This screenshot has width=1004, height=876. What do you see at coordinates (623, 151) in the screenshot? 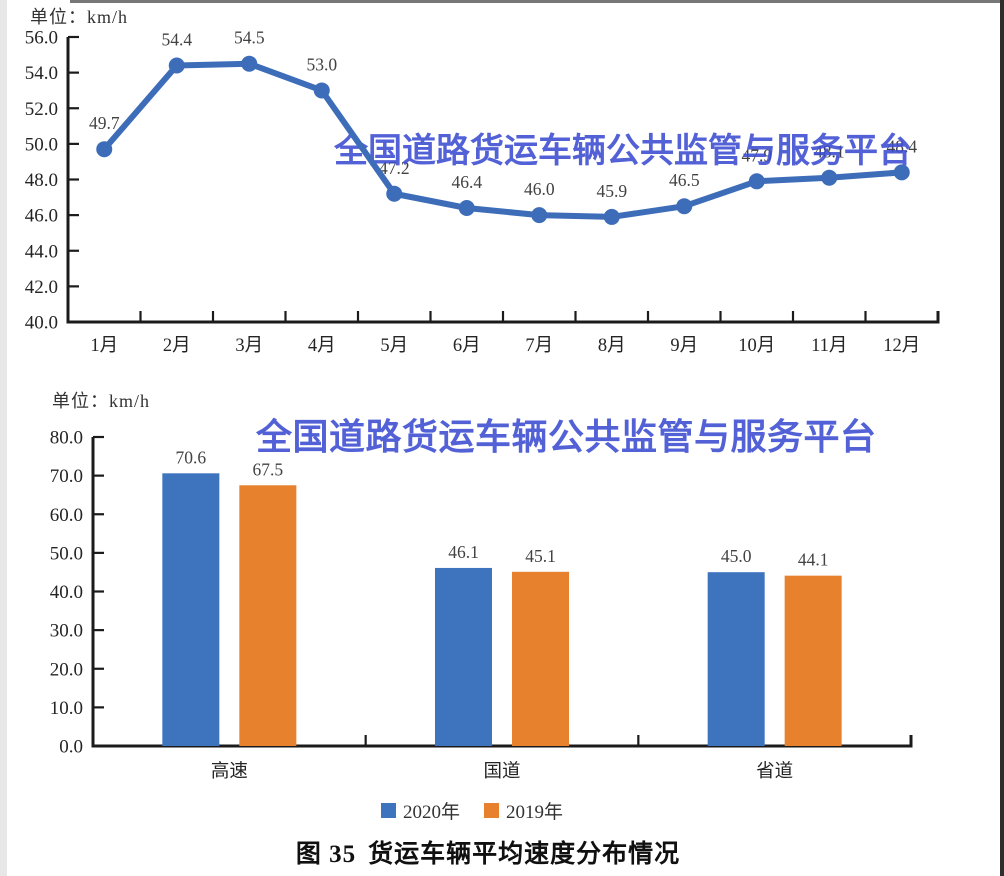
I see `watermark-top: 全国道路货运车辆公共监管与服务平台` at bounding box center [623, 151].